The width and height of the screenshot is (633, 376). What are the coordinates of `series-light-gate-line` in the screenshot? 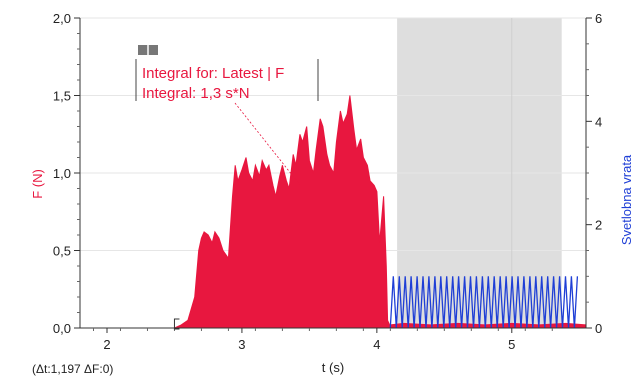 It's located at (484, 302).